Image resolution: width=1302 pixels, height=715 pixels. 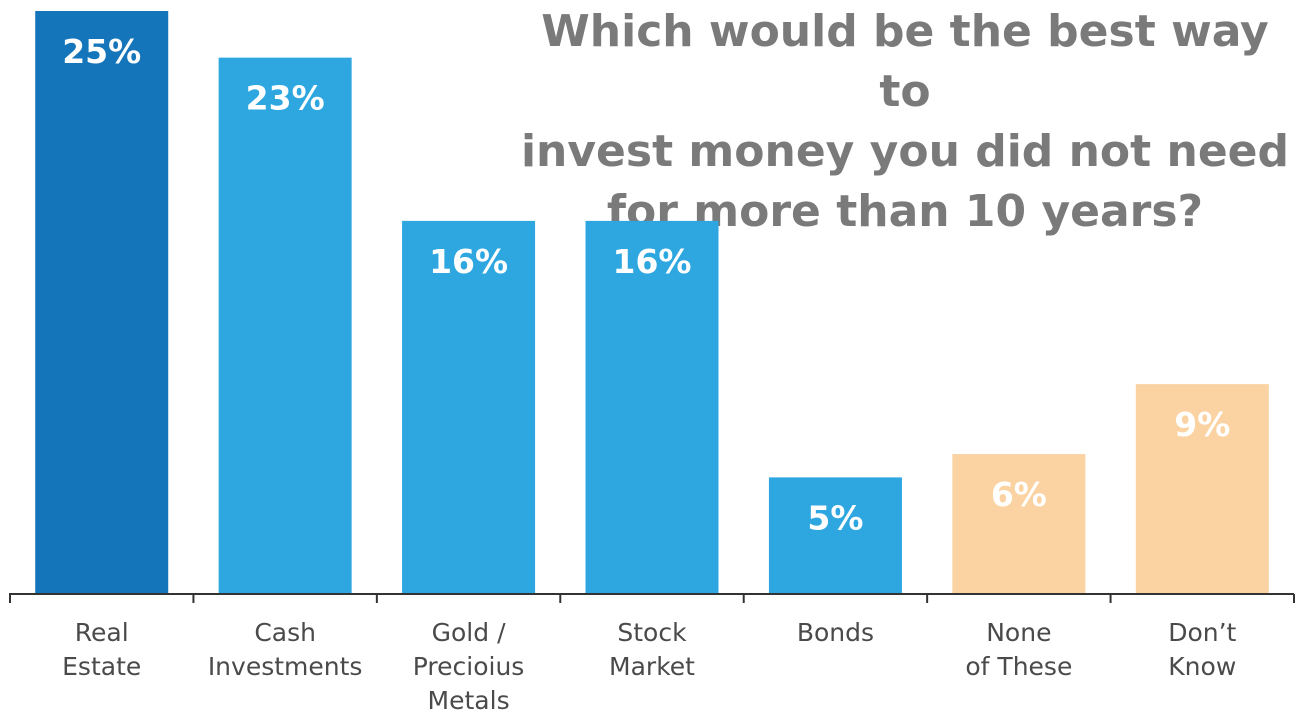 I want to click on x-tick-label: Don’t Know, so click(x=1202, y=649).